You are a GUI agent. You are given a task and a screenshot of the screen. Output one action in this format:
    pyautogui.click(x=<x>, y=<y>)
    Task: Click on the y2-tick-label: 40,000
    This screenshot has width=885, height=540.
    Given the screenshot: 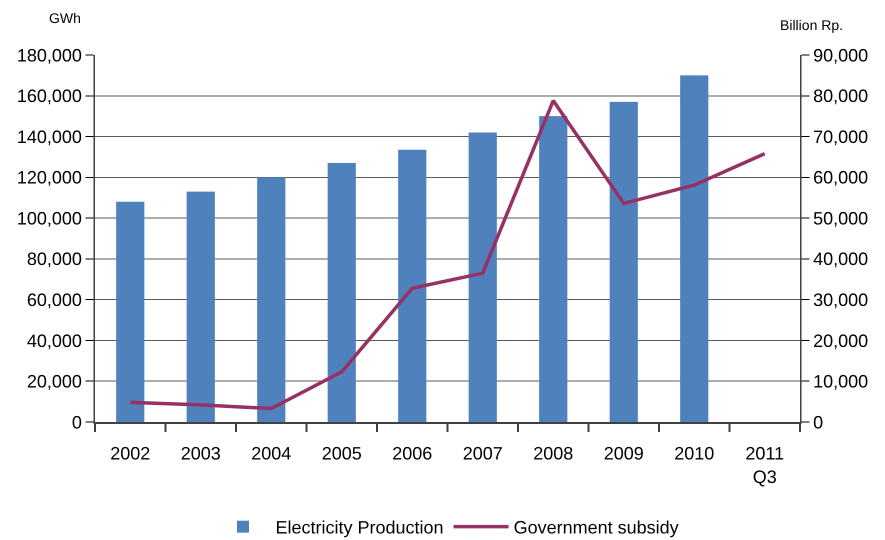 What is the action you would take?
    pyautogui.click(x=840, y=259)
    